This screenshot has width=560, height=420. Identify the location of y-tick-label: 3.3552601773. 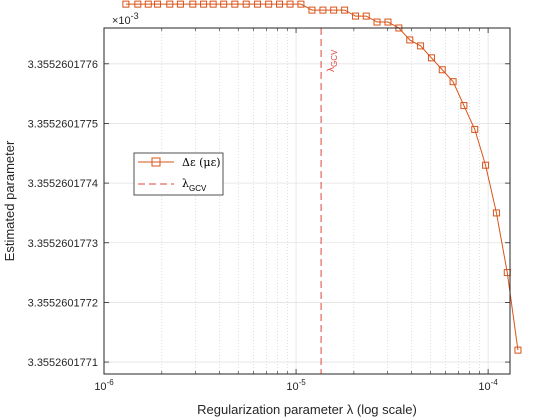
(63, 244).